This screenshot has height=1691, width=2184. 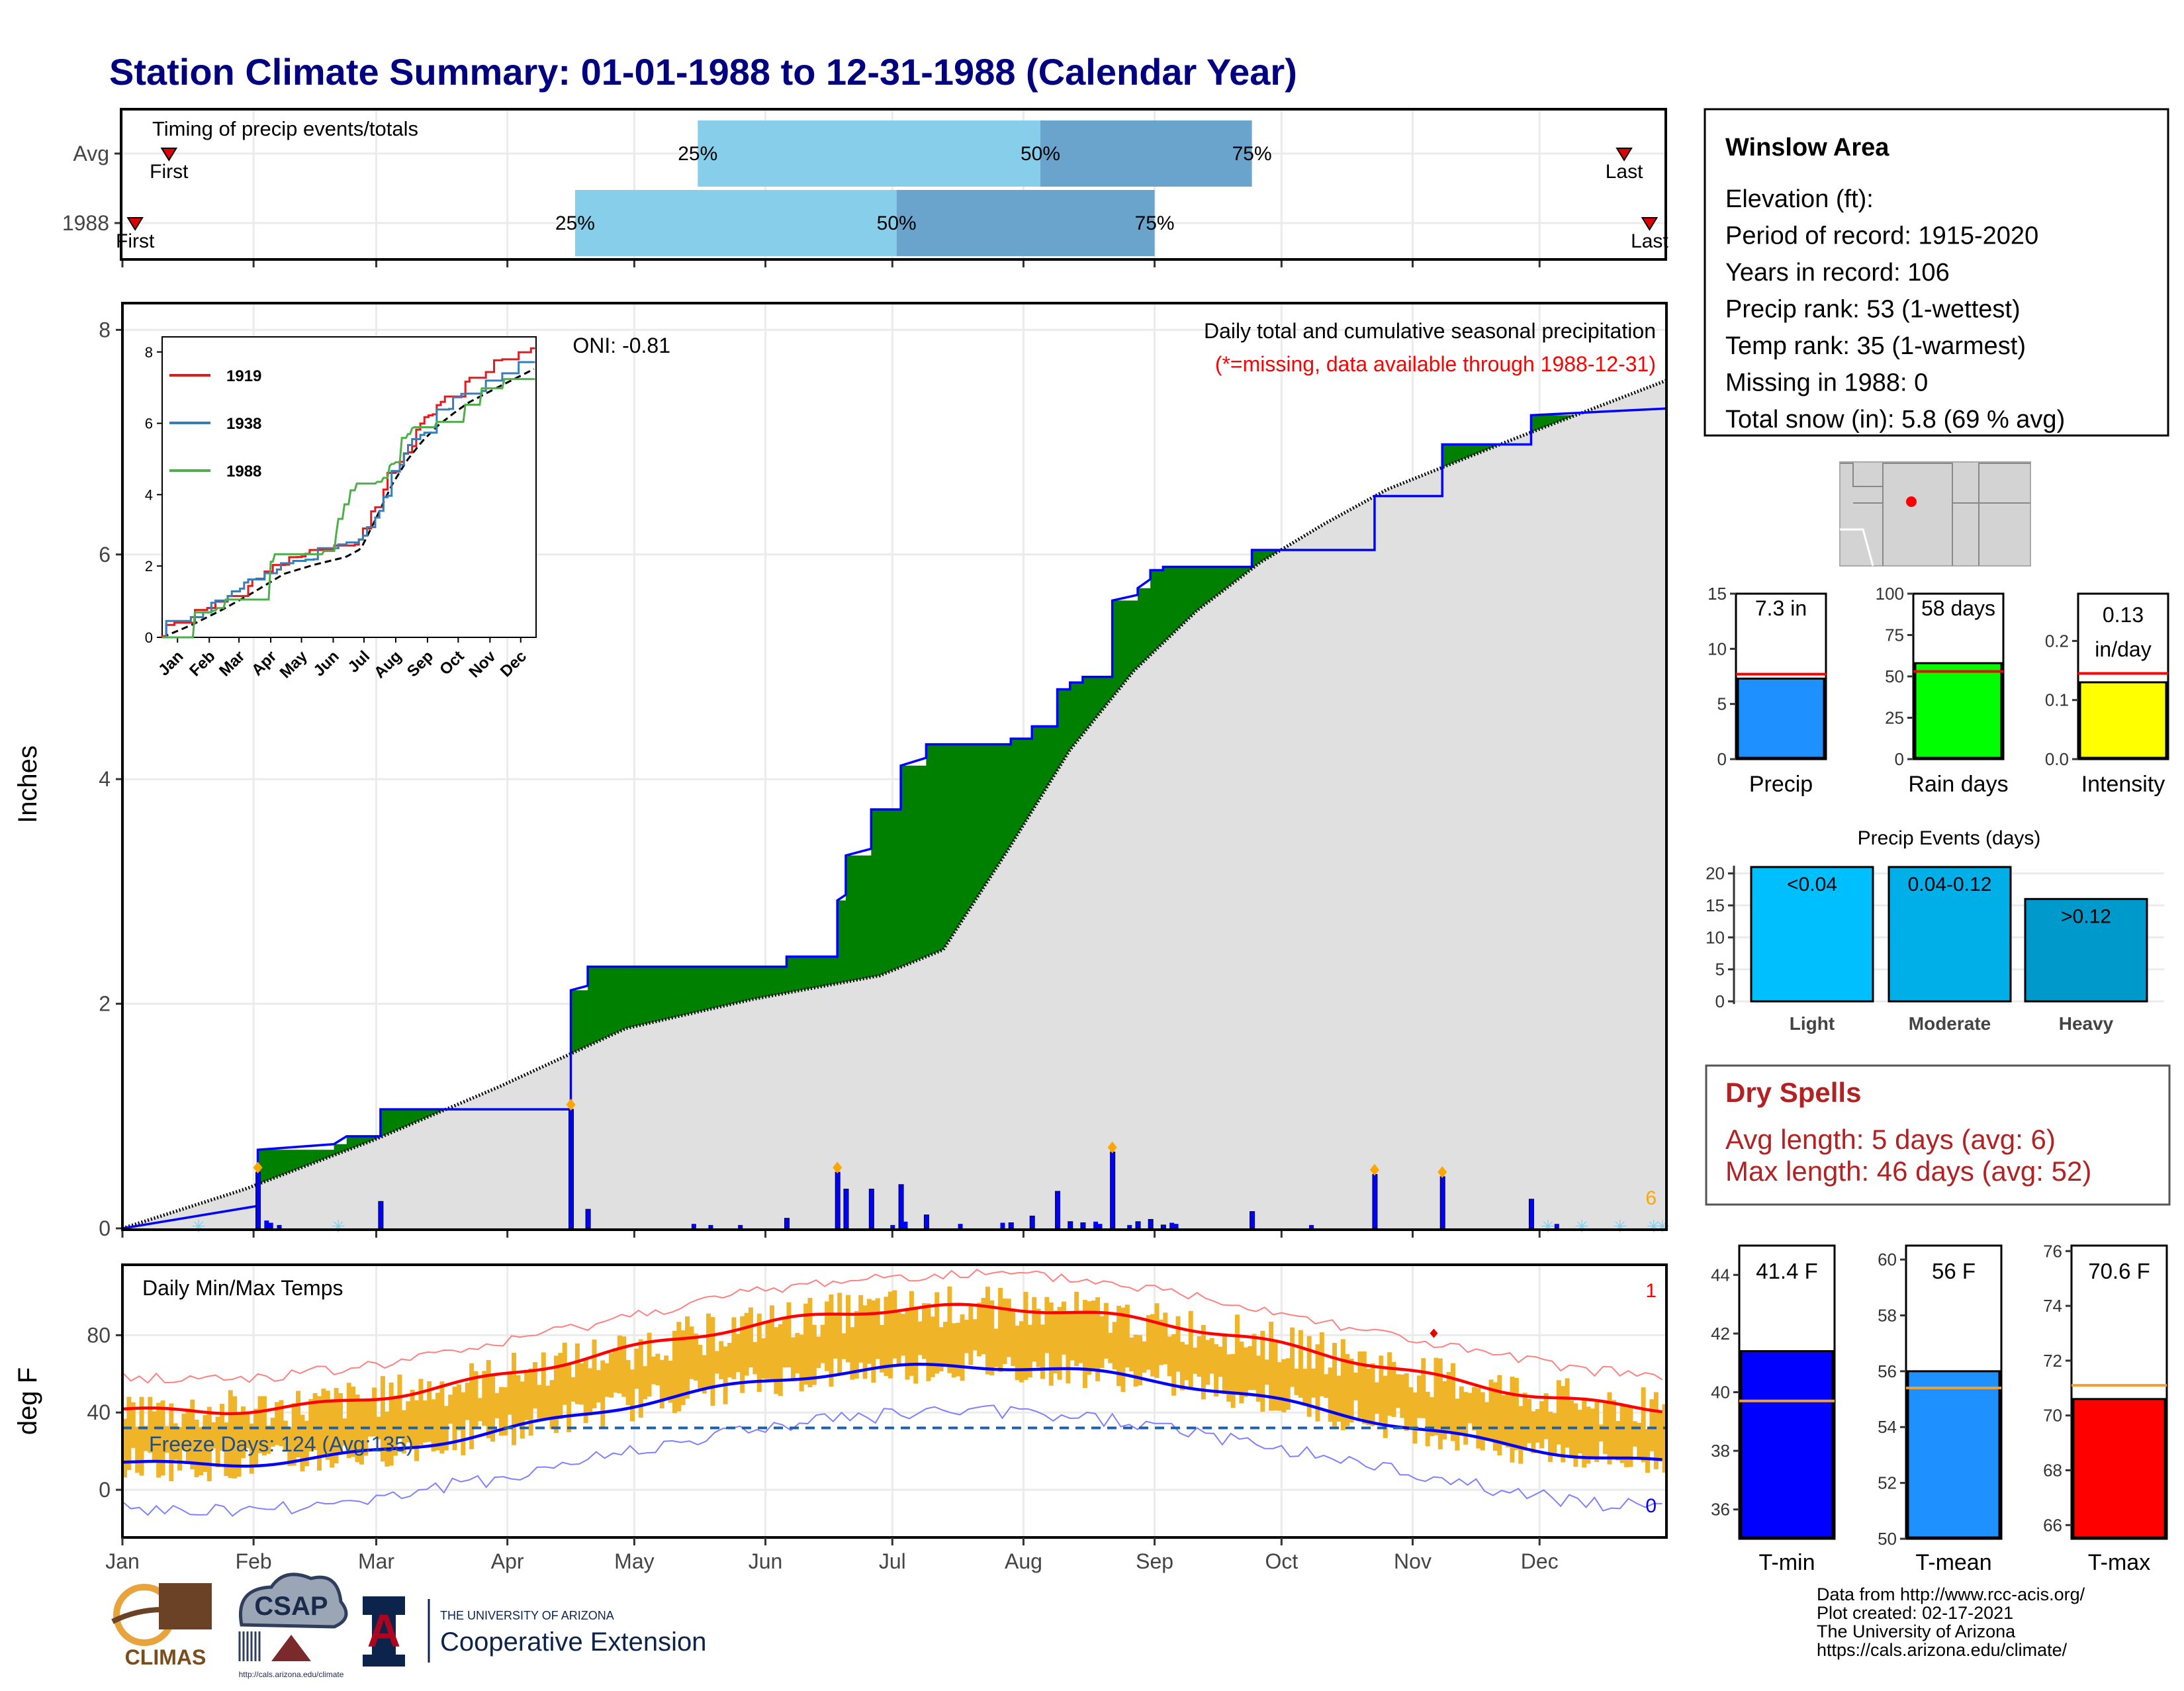 What do you see at coordinates (766, 1561) in the screenshot?
I see `month-label: Jun` at bounding box center [766, 1561].